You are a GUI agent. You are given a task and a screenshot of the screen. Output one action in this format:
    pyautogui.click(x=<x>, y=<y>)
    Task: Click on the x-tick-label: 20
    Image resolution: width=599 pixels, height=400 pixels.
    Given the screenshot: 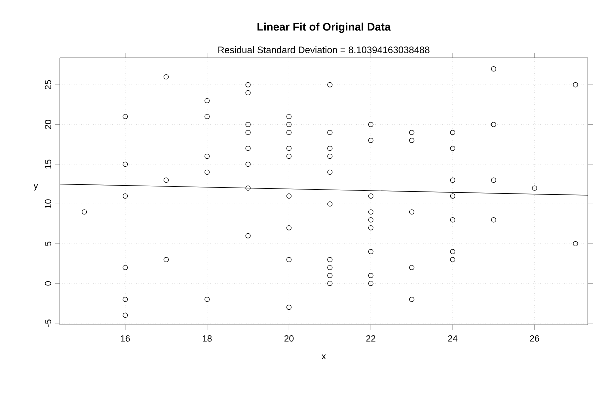 What is the action you would take?
    pyautogui.click(x=289, y=339)
    